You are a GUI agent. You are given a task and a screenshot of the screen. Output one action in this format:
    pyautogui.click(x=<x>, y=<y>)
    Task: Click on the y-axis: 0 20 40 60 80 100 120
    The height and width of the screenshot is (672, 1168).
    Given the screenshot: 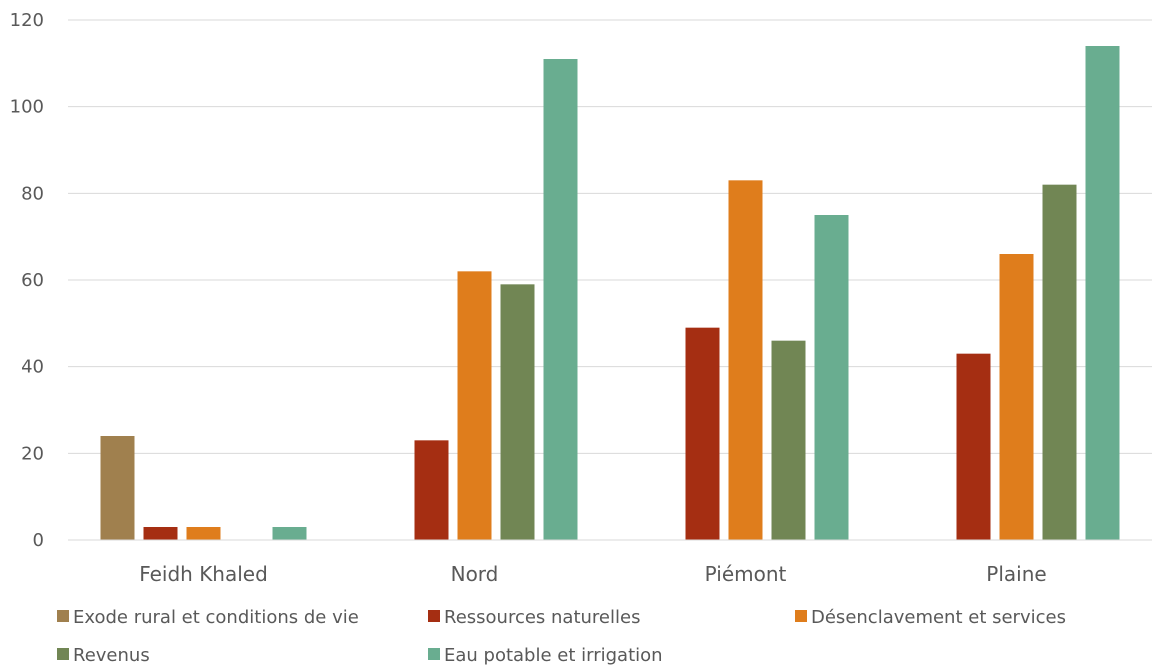 What is the action you would take?
    pyautogui.click(x=27, y=280)
    